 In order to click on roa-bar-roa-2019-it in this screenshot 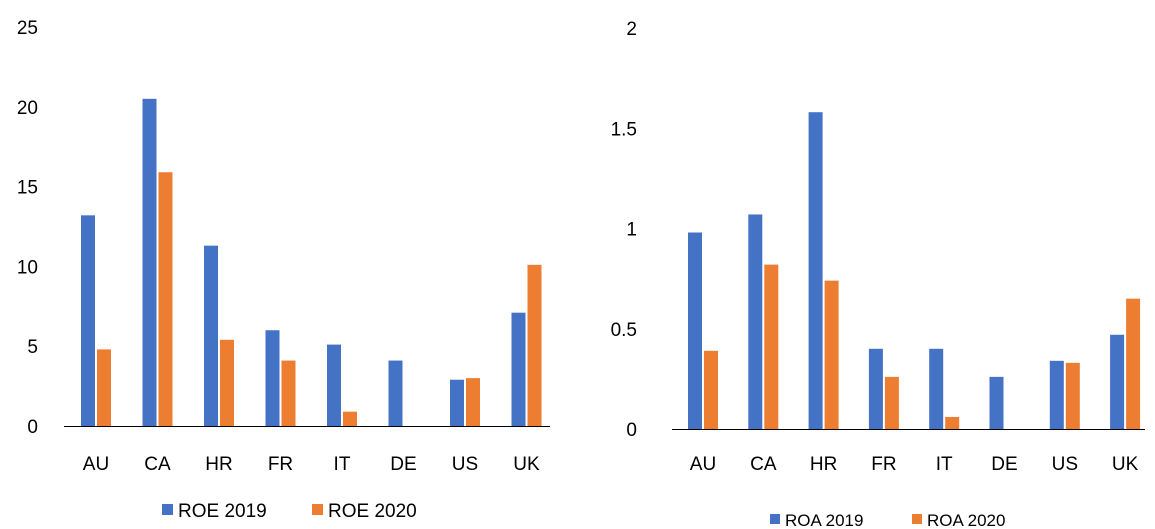, I will do `click(936, 388)`.